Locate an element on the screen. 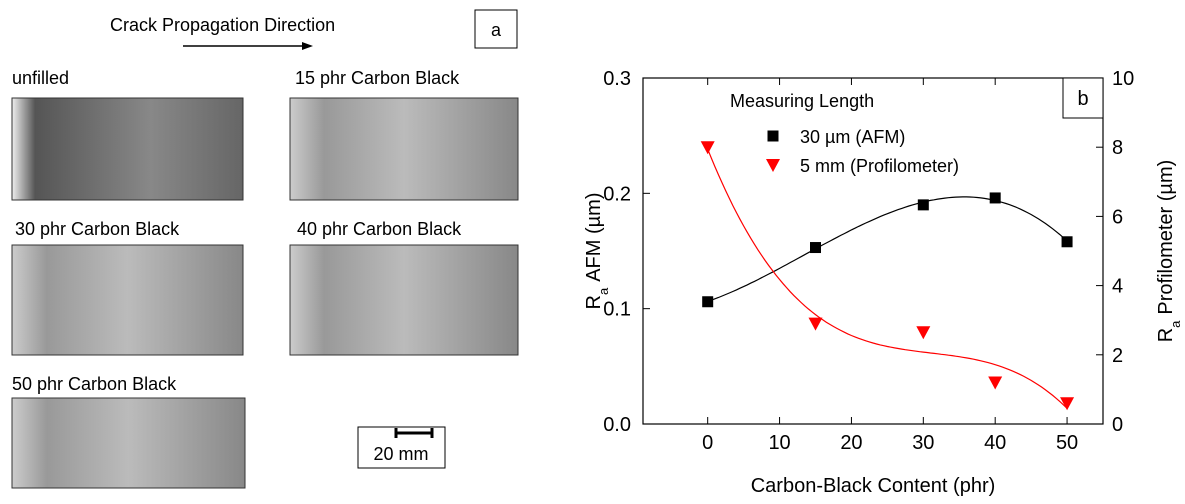 The image size is (1185, 504). y-axis-label: Ra AFM (µm) is located at coordinates (597, 251).